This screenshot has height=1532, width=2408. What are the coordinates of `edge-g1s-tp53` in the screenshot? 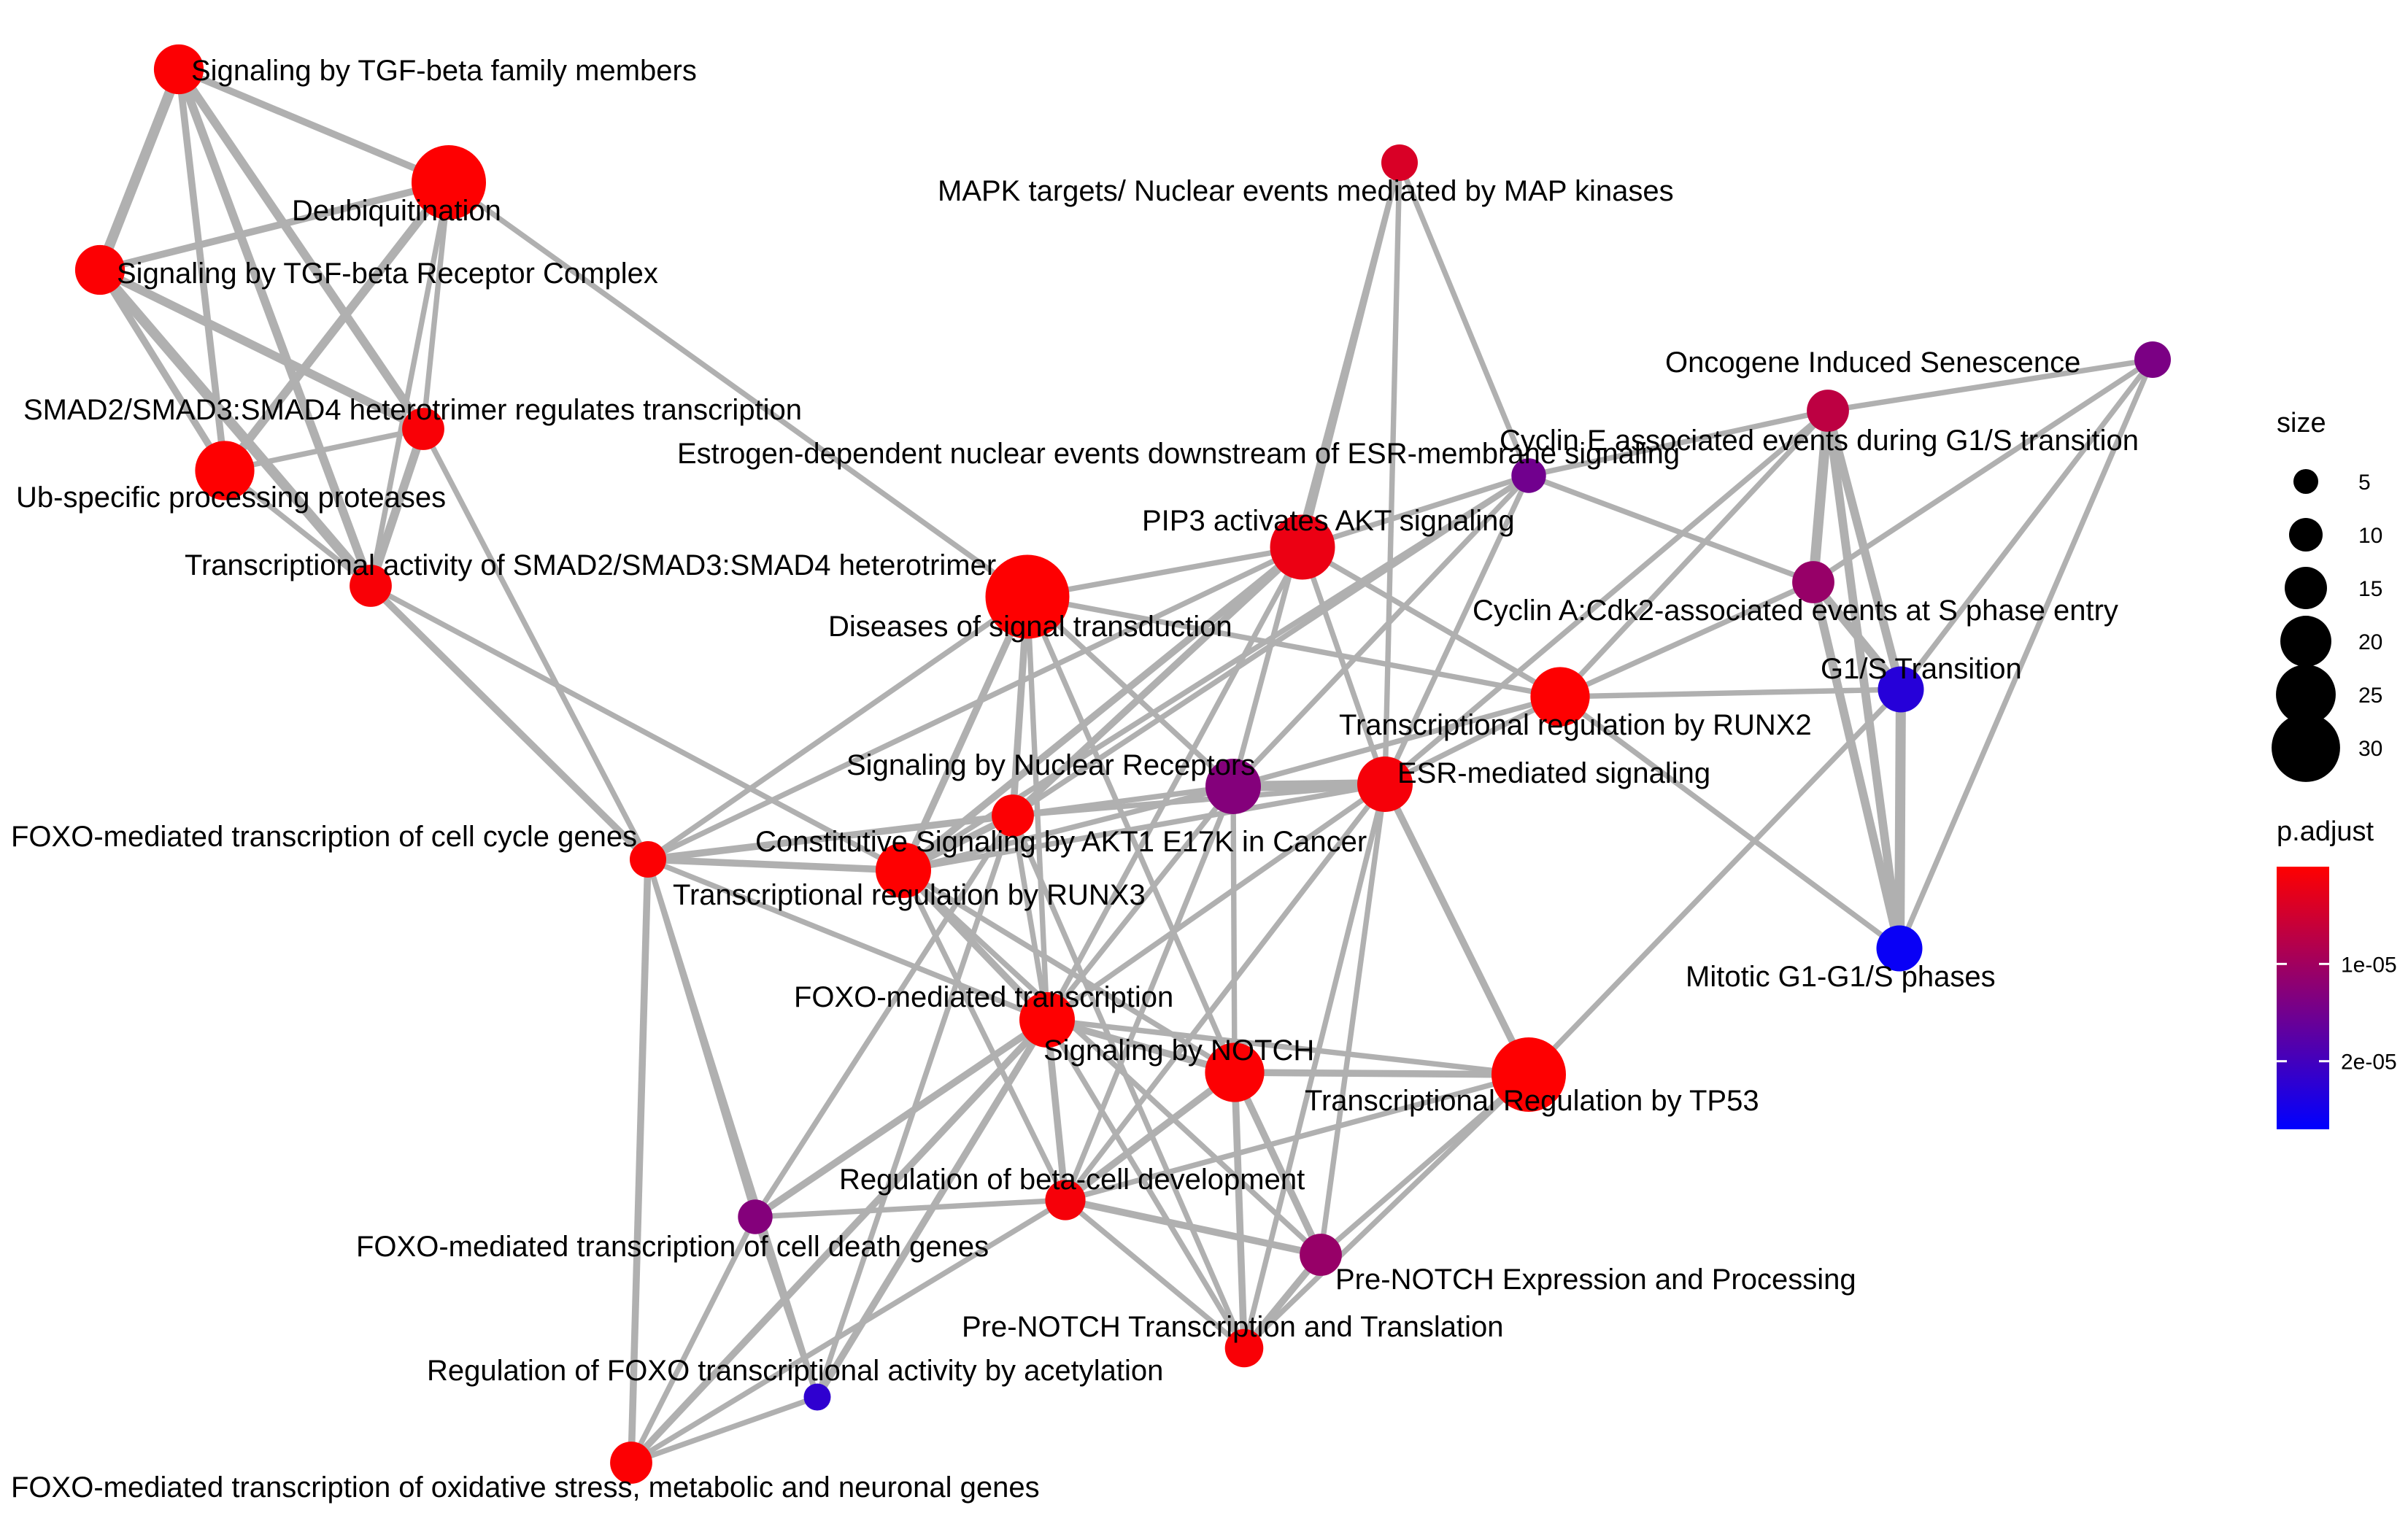 It's located at (1715, 882).